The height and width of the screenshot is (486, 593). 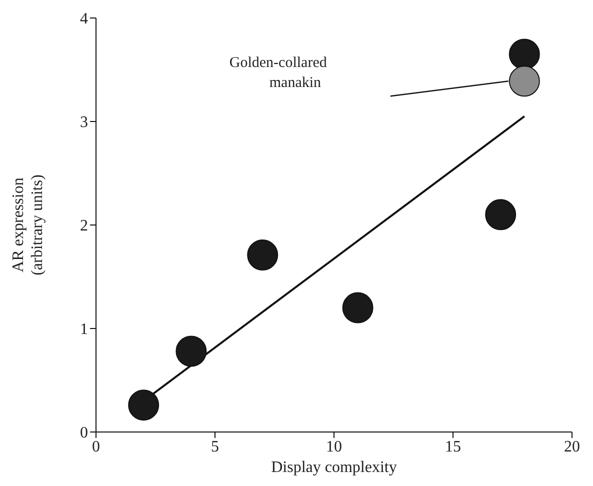 I want to click on x-tick-label: 15, so click(x=453, y=447).